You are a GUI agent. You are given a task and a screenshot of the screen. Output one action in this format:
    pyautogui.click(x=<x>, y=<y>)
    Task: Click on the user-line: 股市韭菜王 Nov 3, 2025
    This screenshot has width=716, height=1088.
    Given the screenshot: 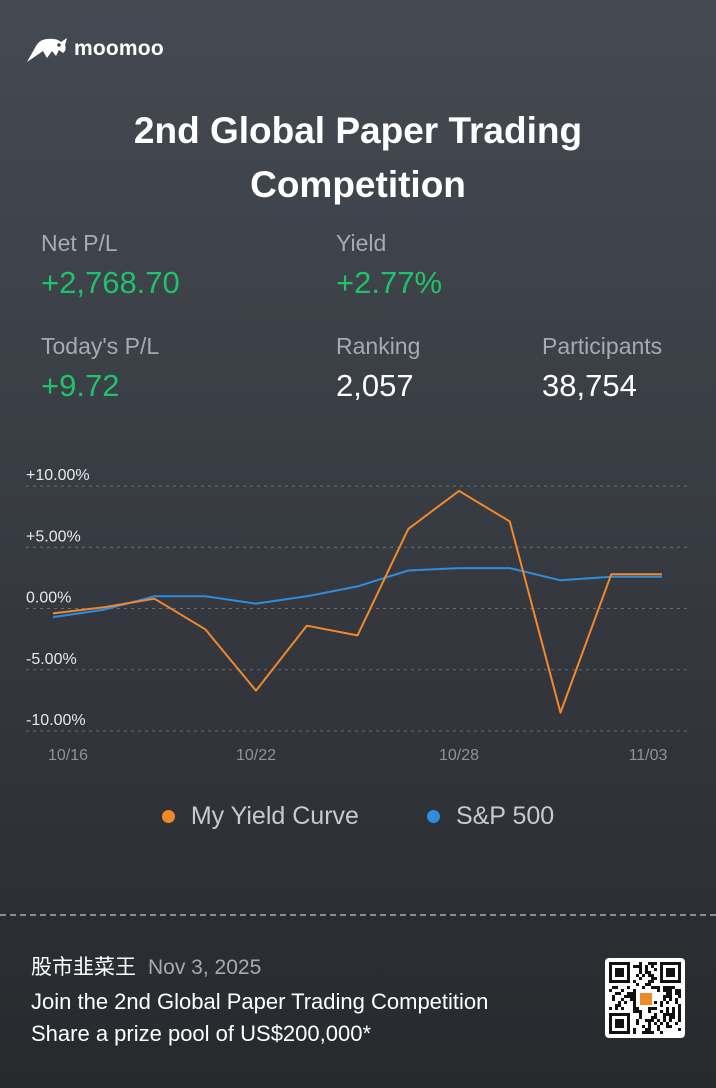 What is the action you would take?
    pyautogui.click(x=259, y=968)
    